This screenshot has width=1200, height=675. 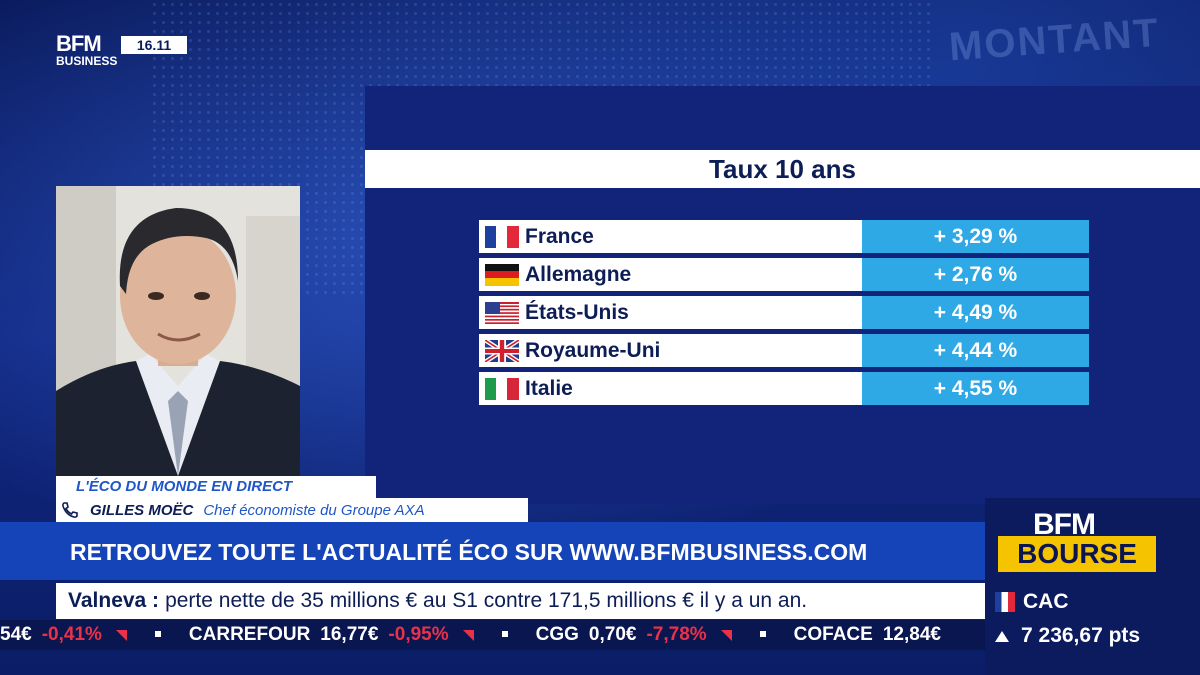 What do you see at coordinates (975, 350) in the screenshot?
I see `rate-value: + 4,44 %` at bounding box center [975, 350].